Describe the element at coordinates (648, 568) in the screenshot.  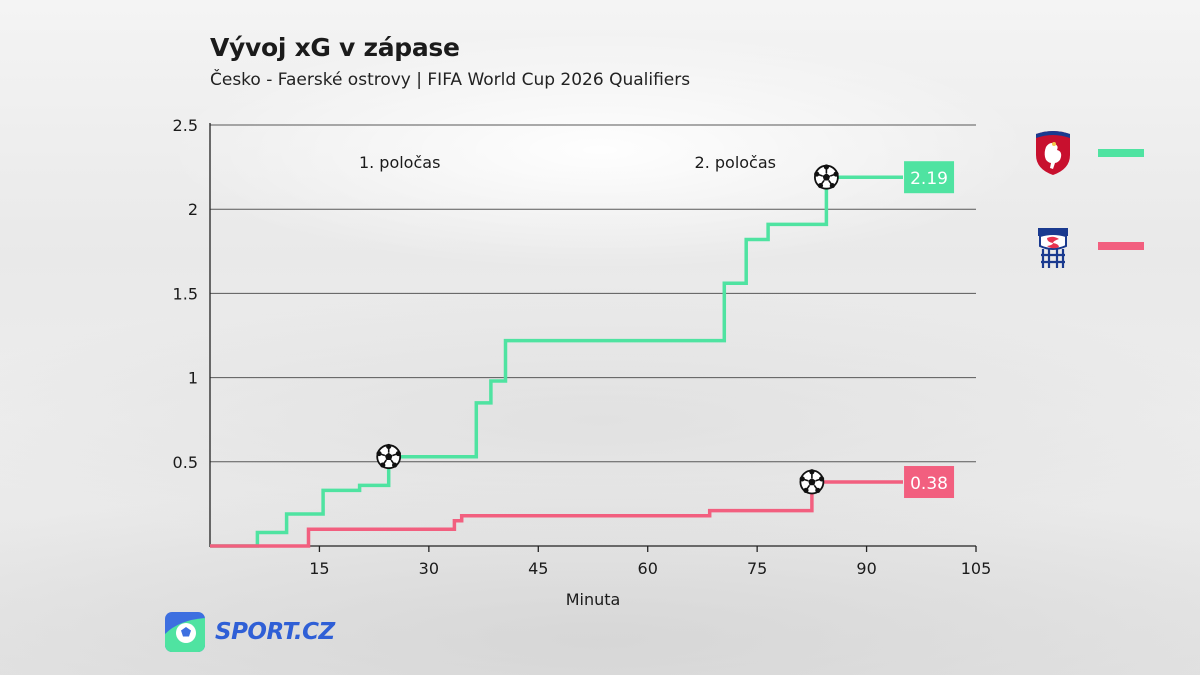
I see `x-tick-label: 60` at that location.